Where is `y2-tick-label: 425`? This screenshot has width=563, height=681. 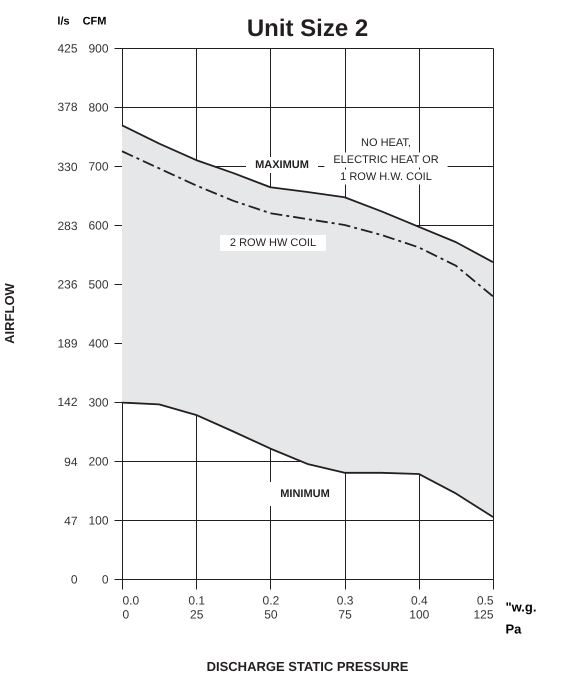
y2-tick-label: 425 is located at coordinates (67, 49).